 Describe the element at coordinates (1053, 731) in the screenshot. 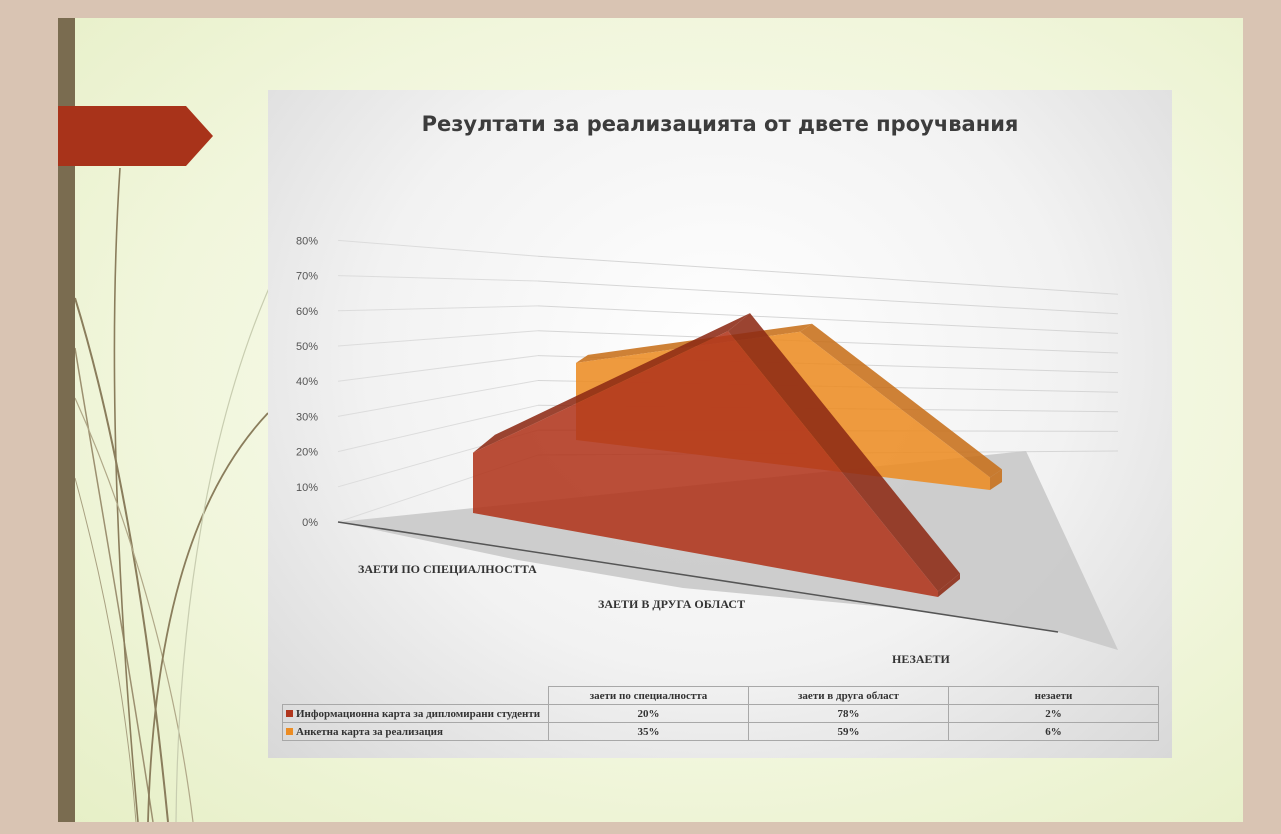

I see `table-cell: 6%` at that location.